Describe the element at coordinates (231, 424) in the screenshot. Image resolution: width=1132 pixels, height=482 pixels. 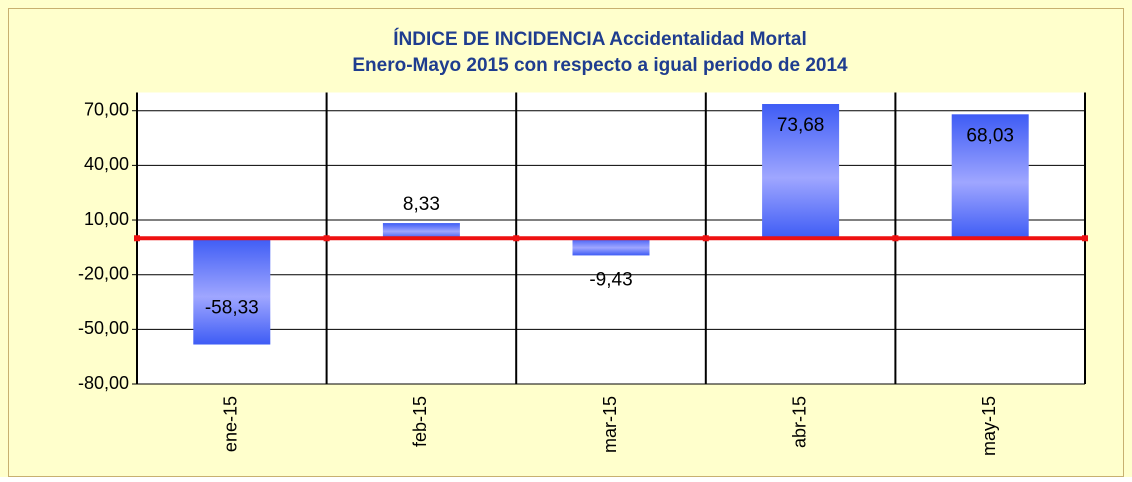
I see `x-tick-label: ene-15` at that location.